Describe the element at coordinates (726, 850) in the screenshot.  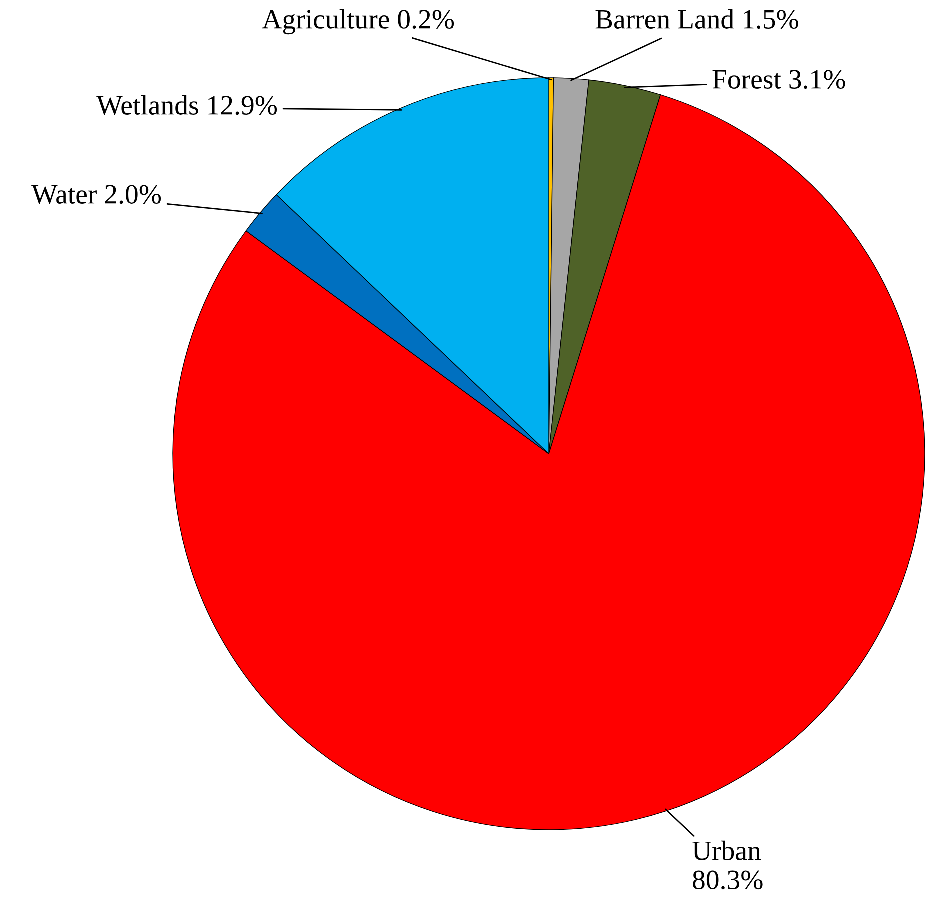
I see `slice-label: Urban` at that location.